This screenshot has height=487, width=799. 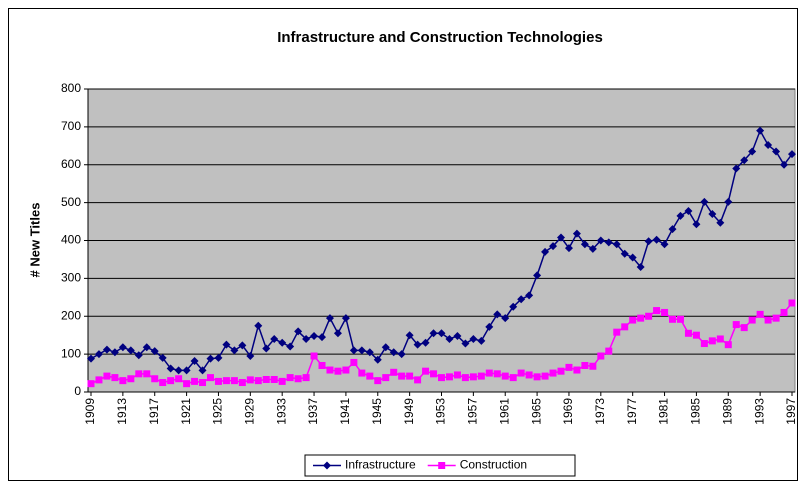 What do you see at coordinates (71, 315) in the screenshot?
I see `y-tick-label: 200` at bounding box center [71, 315].